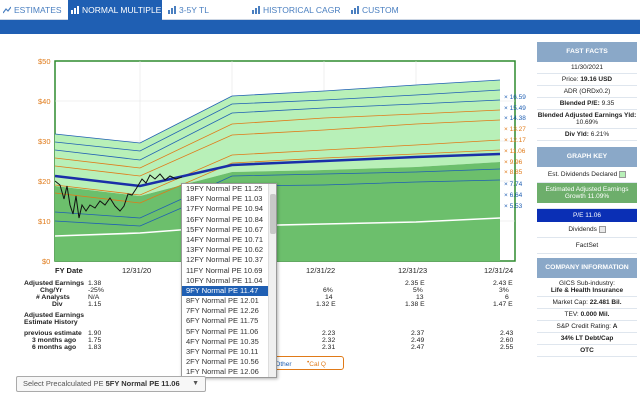 This screenshot has height=408, width=640. Describe the element at coordinates (587, 122) in the screenshot. I see `bae-value: 10.69%` at that location.